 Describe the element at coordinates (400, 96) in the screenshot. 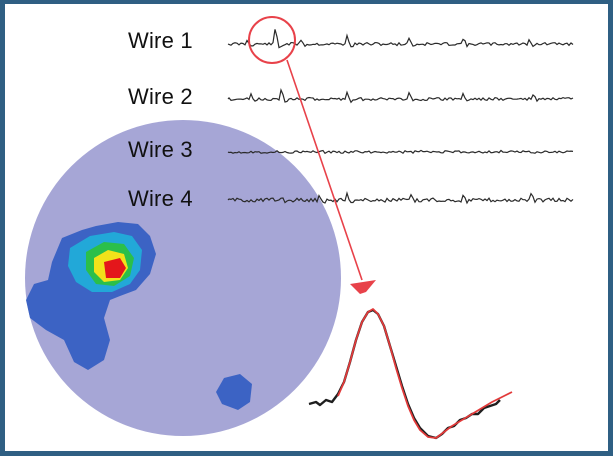

I see `wire-2-trace` at that location.